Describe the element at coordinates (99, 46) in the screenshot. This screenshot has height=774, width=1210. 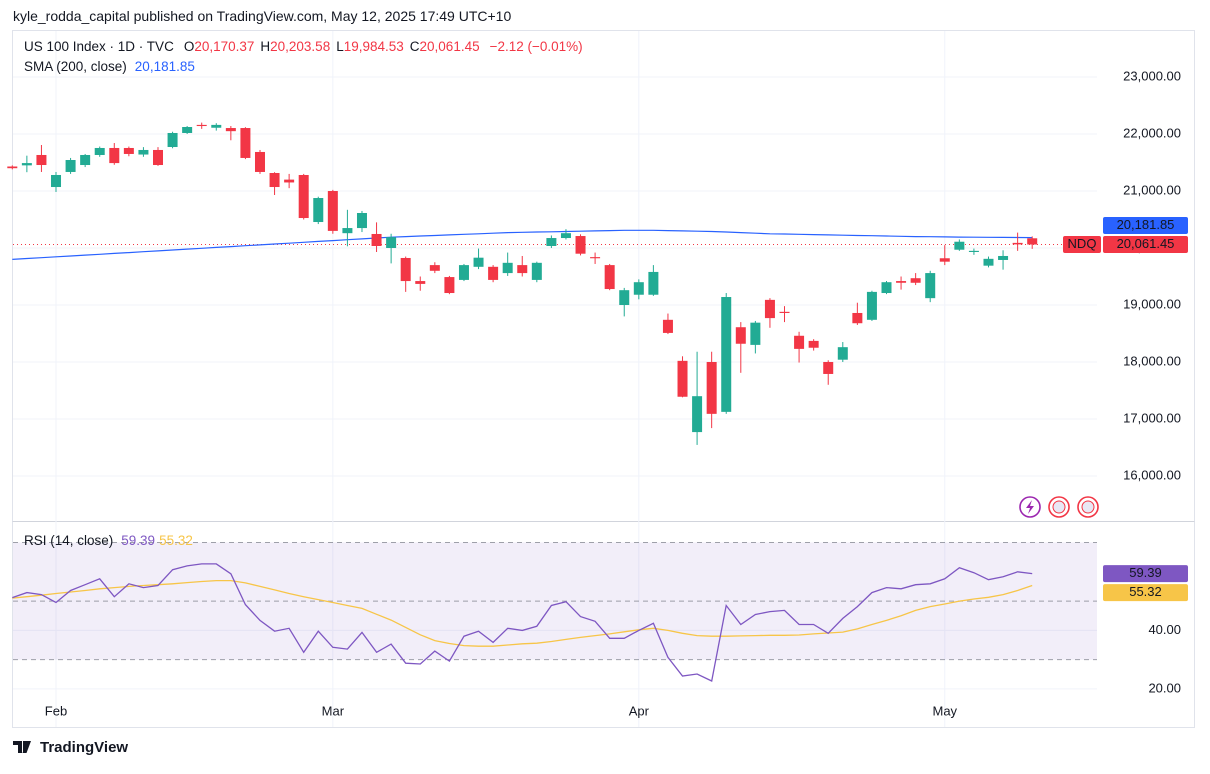
I see `symbol-title: US 100 Index · 1D · TVC` at that location.